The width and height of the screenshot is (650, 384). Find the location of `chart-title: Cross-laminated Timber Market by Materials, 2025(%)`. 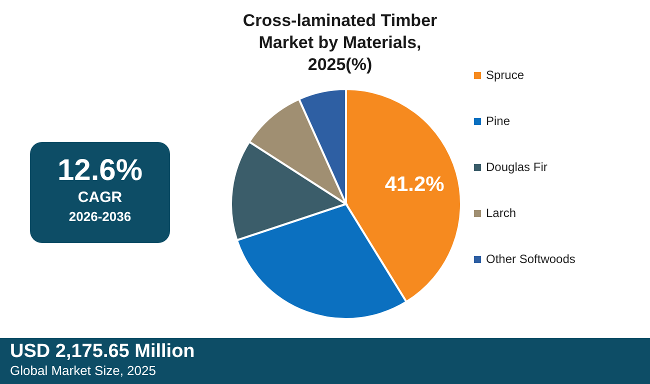

chart-title: Cross-laminated Timber Market by Materials, 2025(%) is located at coordinates (340, 43).